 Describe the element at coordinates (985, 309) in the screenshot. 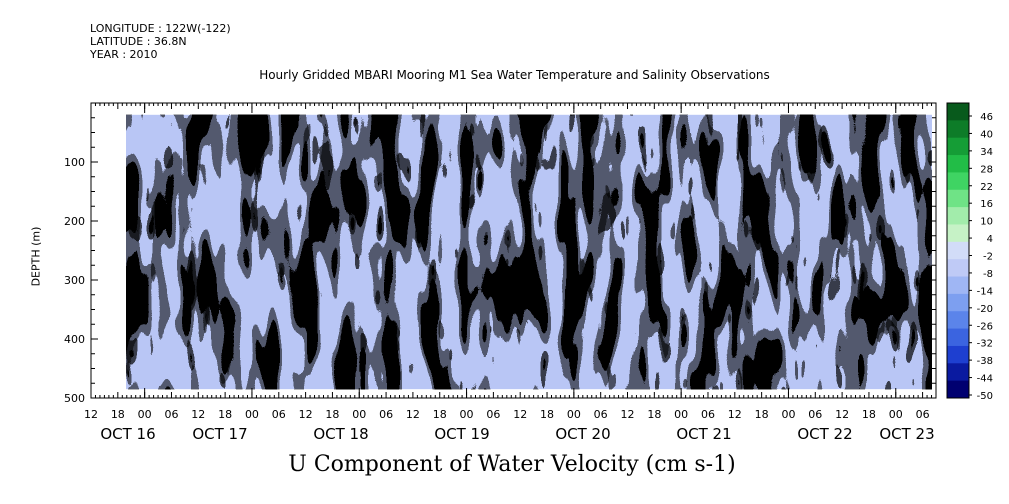

I see `colorbar-label: -20` at that location.